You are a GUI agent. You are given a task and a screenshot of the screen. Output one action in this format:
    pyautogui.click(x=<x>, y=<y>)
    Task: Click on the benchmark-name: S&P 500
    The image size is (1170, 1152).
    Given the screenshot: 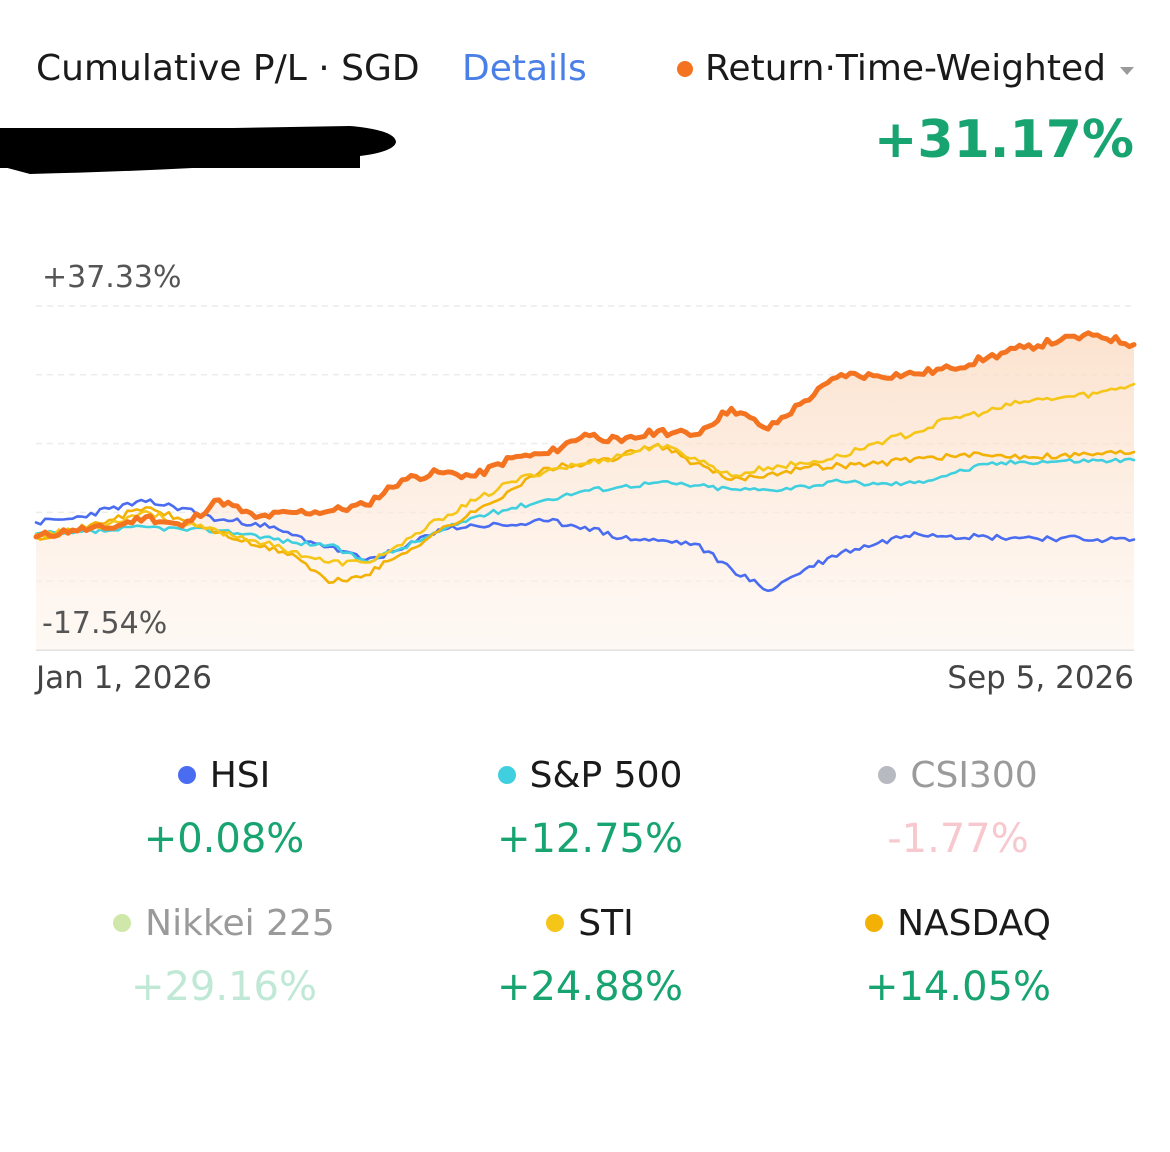 What is the action you would take?
    pyautogui.click(x=606, y=775)
    